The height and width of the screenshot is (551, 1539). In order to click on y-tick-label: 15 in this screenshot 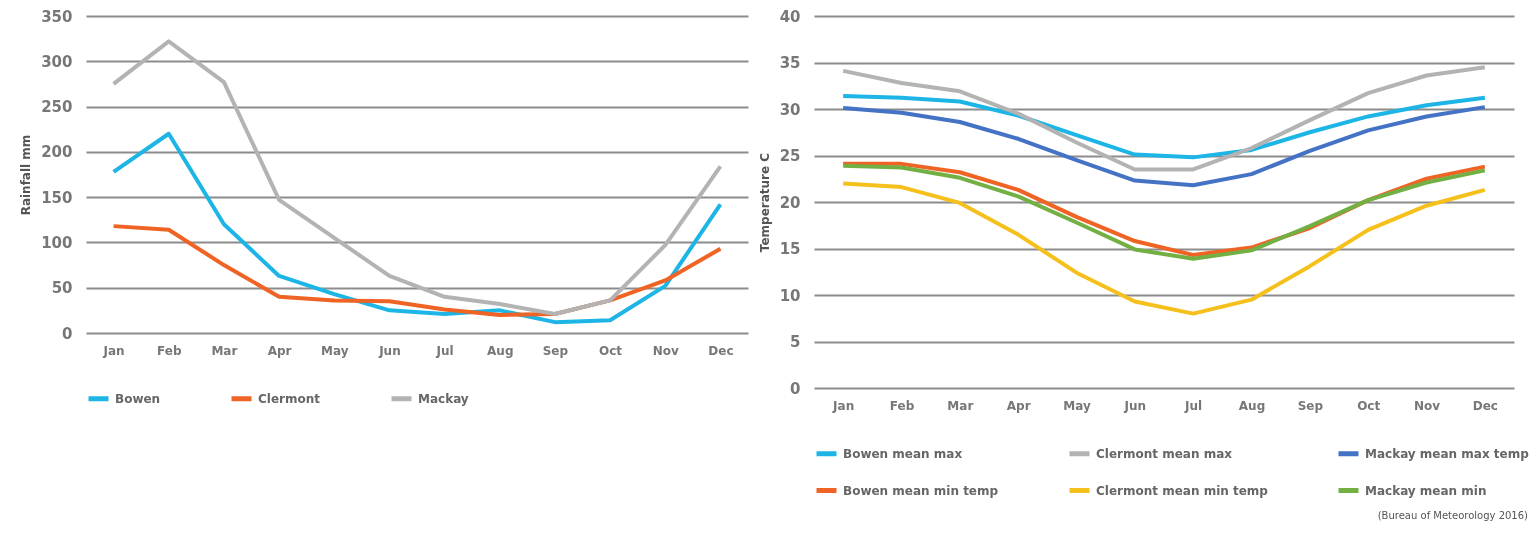, I will do `click(790, 249)`.